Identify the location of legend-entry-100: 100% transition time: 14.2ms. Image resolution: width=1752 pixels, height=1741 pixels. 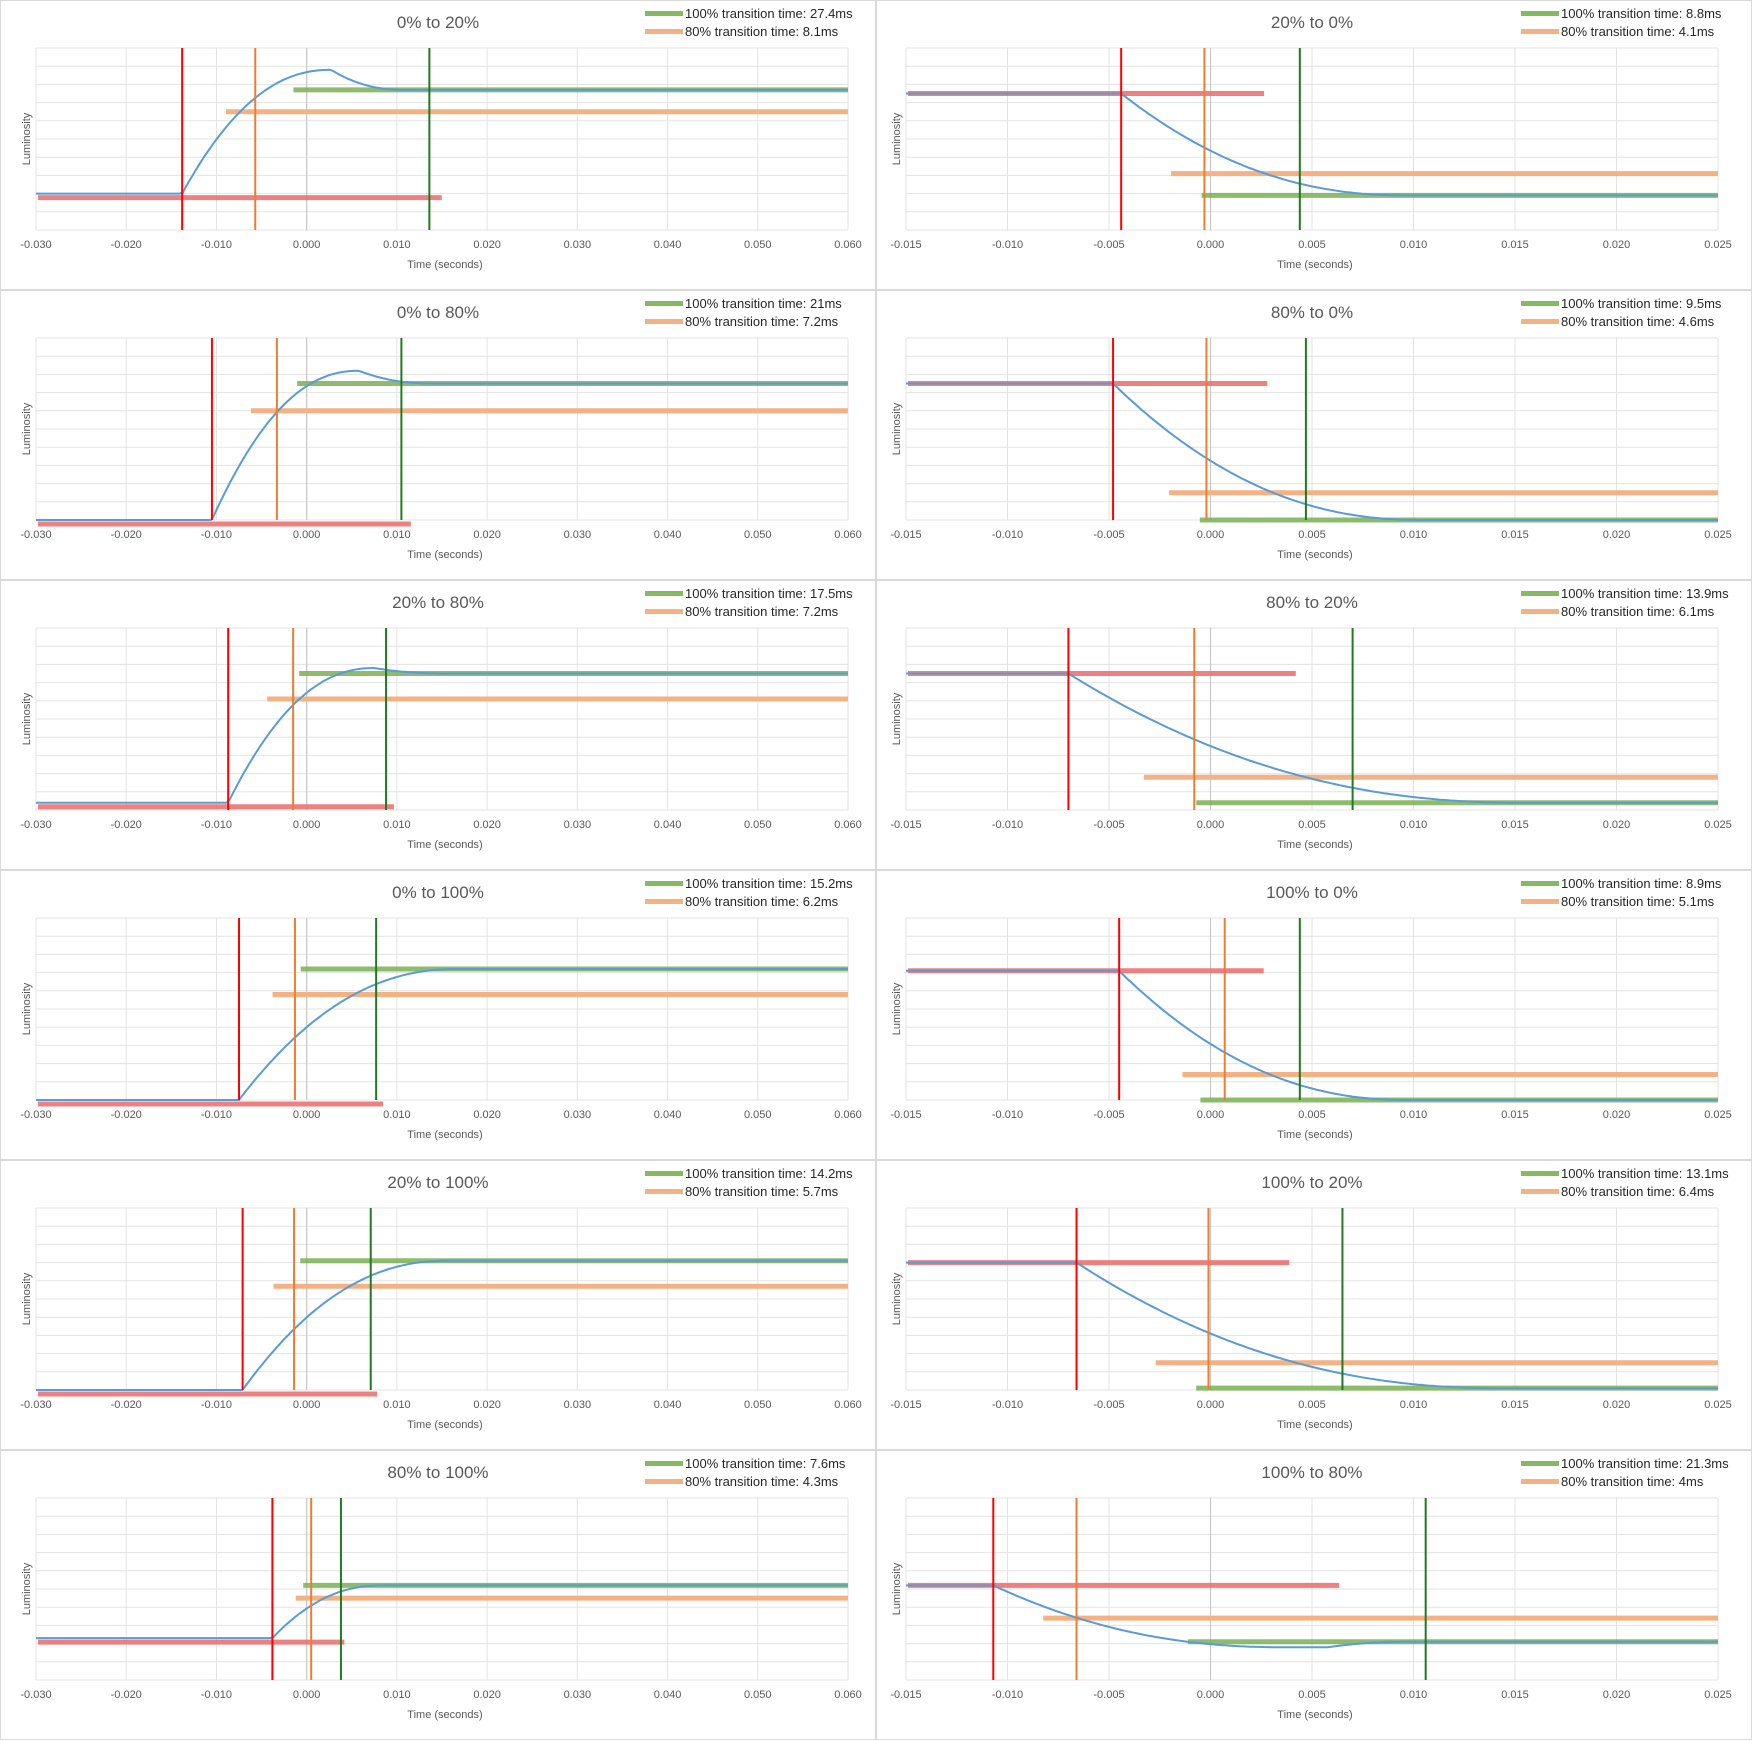
(769, 1173).